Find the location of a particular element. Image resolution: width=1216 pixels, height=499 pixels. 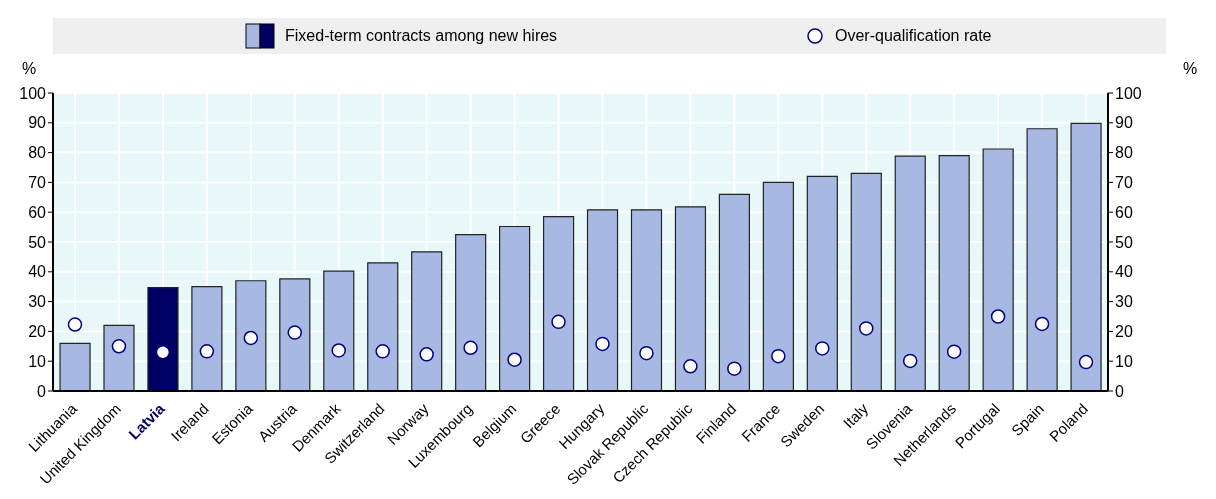

y-tick-label: 70 is located at coordinates (37, 183).